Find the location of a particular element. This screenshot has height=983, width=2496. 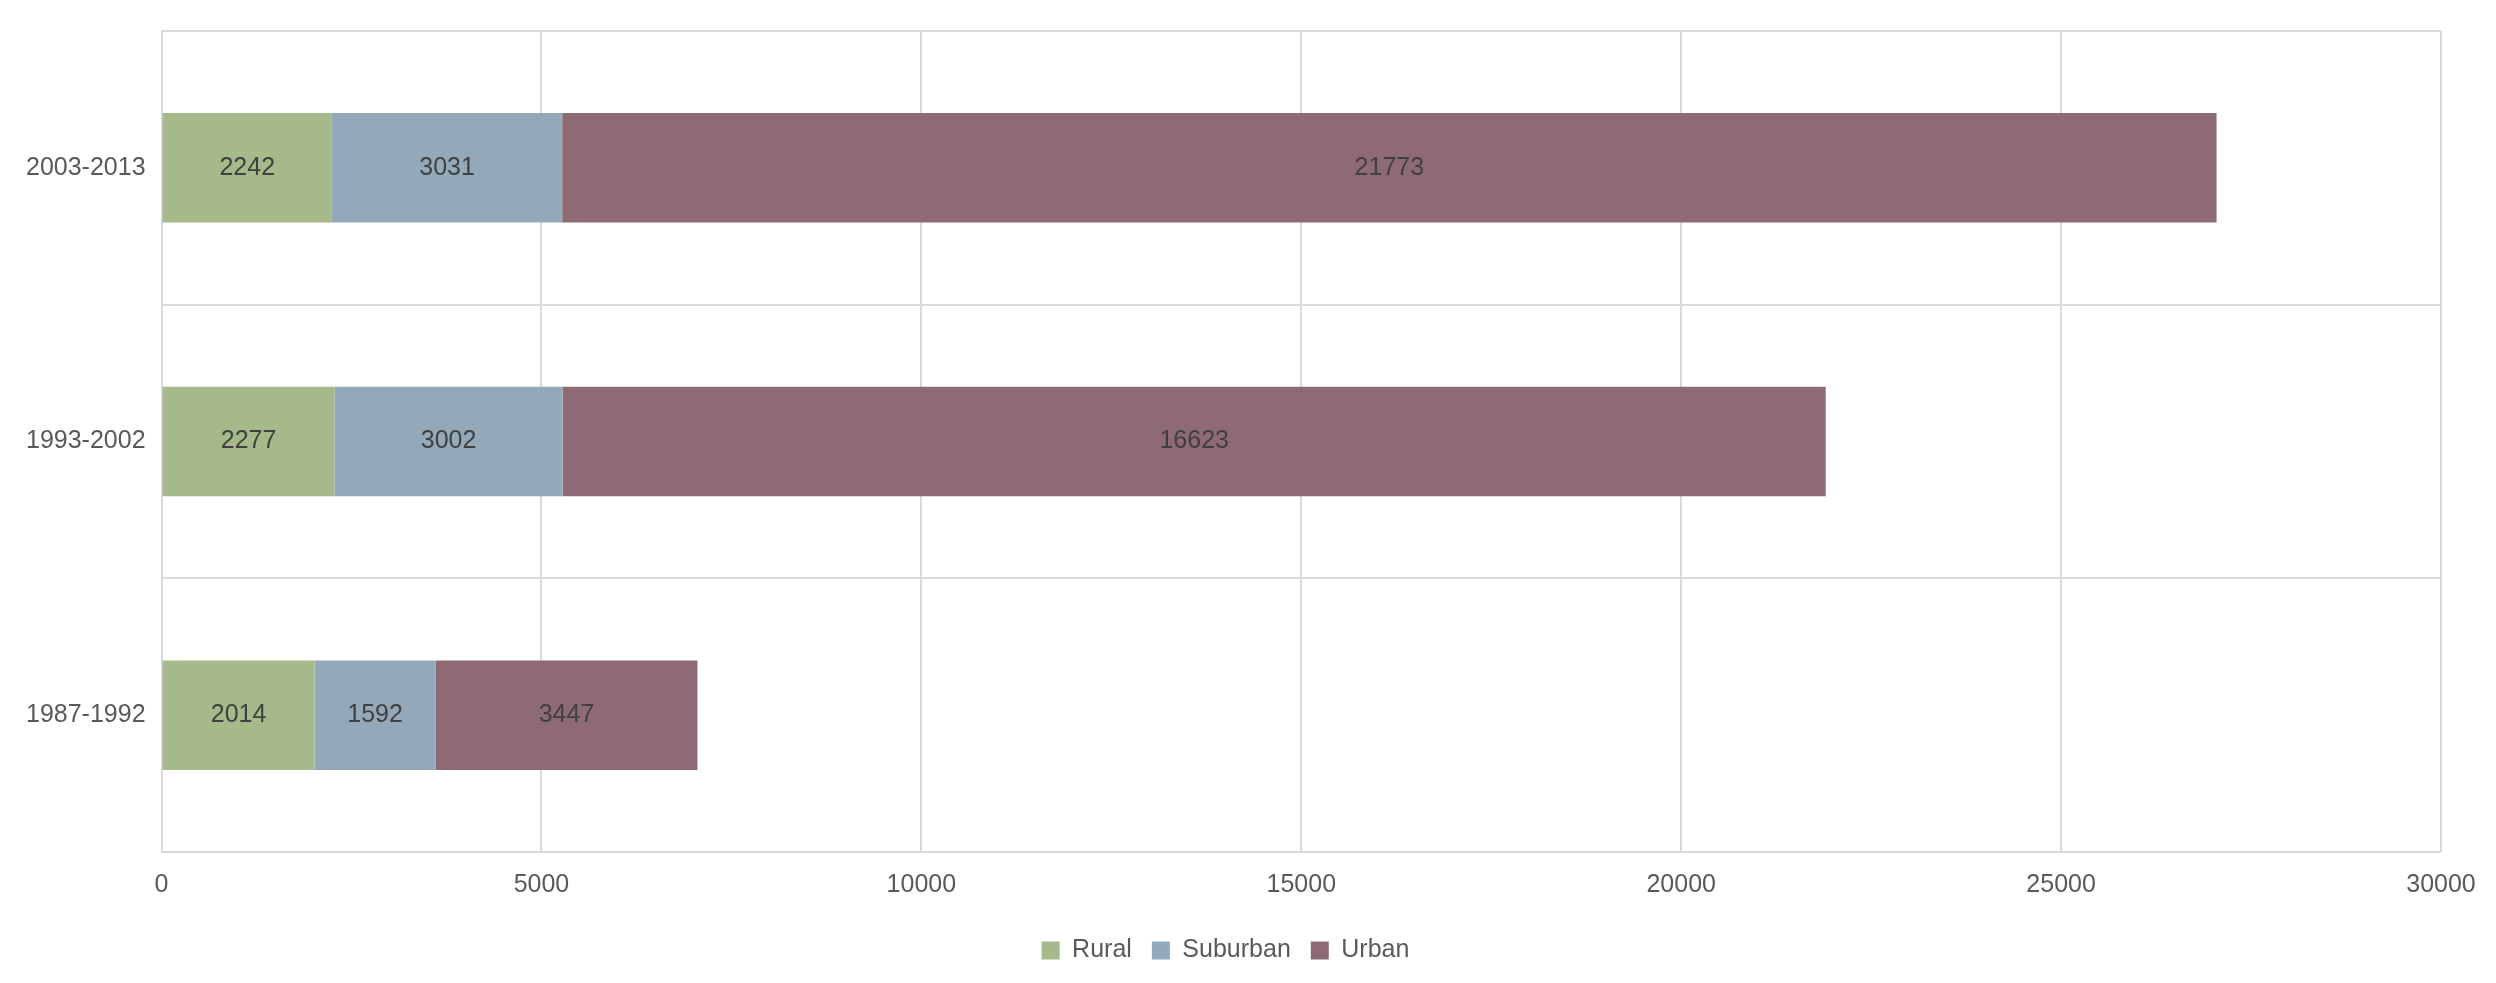

data-label: 2277 is located at coordinates (248, 439).